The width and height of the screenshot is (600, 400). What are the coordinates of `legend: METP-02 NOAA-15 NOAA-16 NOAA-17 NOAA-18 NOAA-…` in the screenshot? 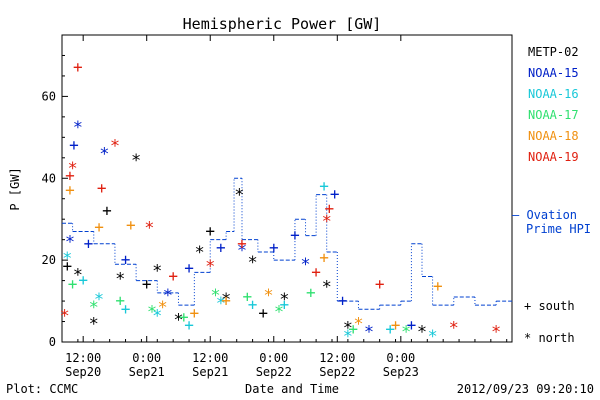 It's located at (553, 104).